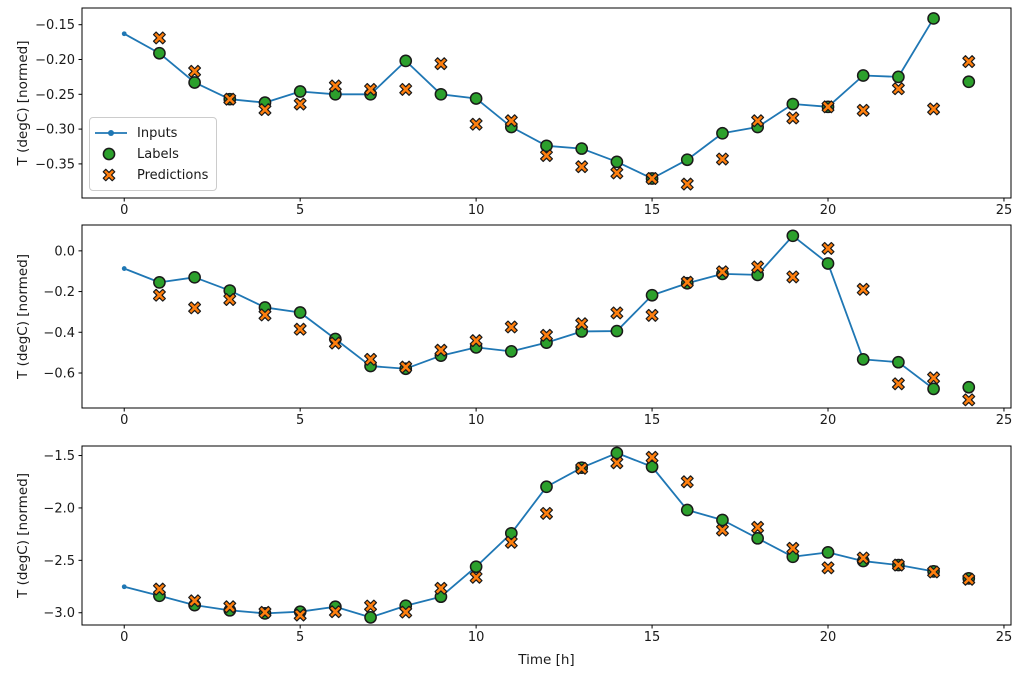  What do you see at coordinates (64, 251) in the screenshot?
I see `y-tick-label: 0.0` at bounding box center [64, 251].